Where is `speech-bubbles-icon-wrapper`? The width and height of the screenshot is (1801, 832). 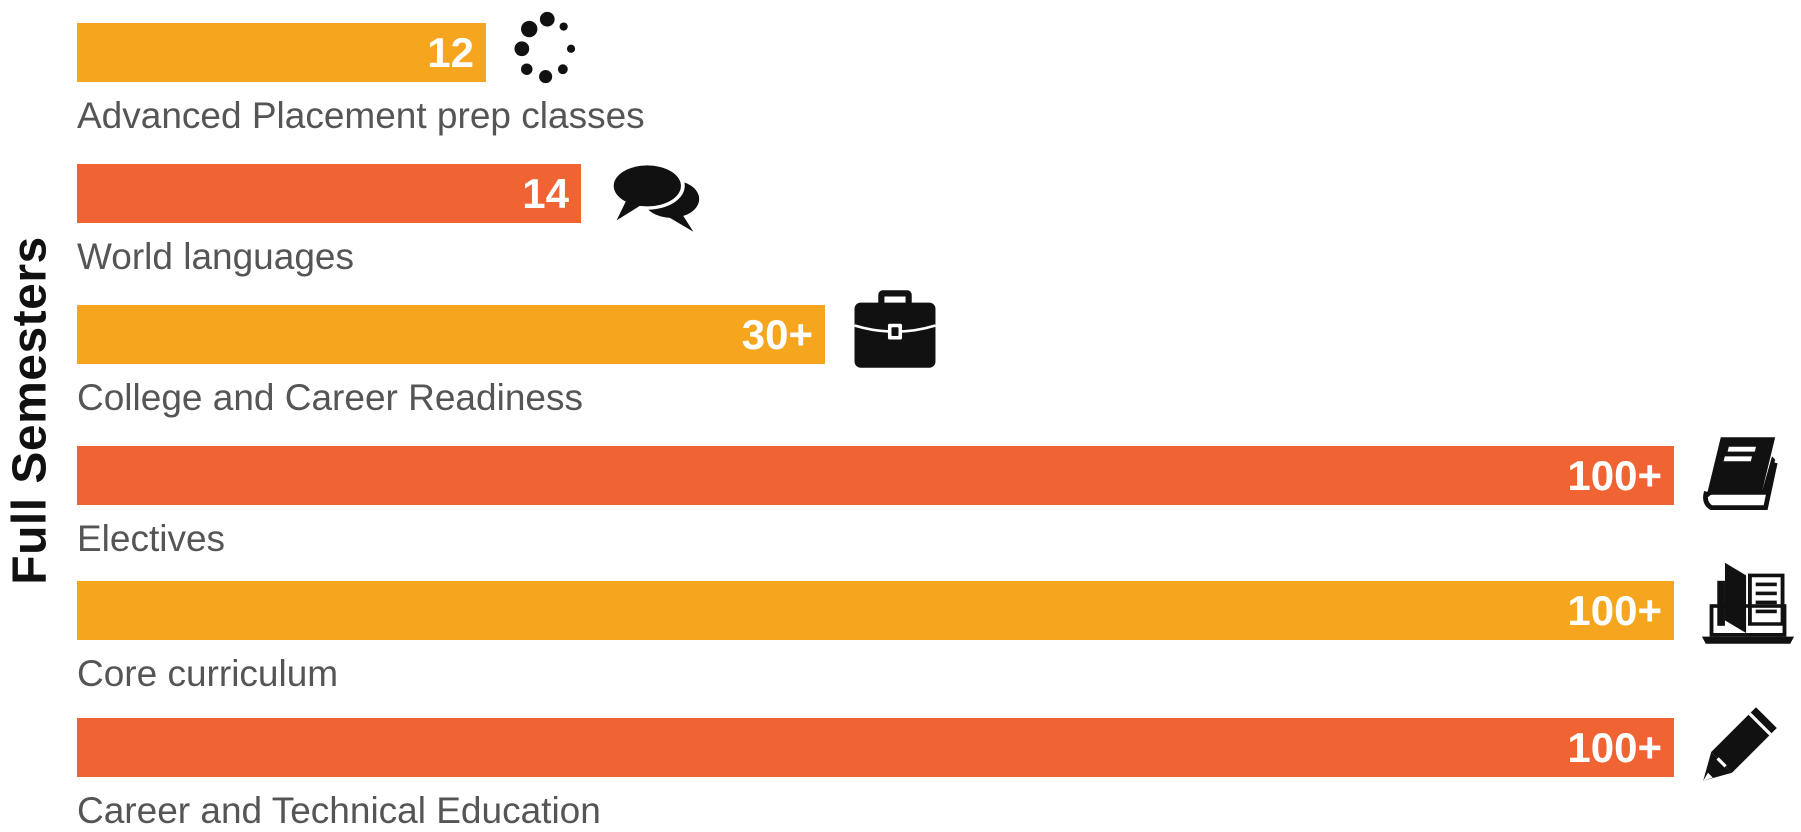
speech-bubbles-icon-wrapper is located at coordinates (655, 201).